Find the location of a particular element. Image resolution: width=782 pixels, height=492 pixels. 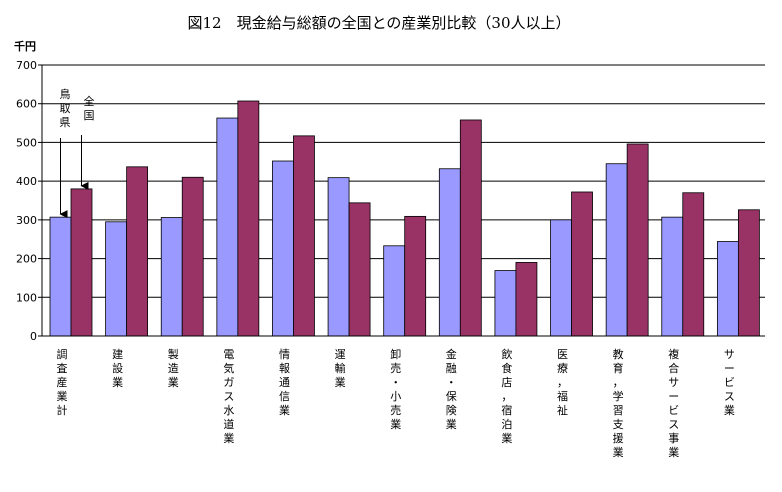

category-label: 運輸業 is located at coordinates (340, 368).